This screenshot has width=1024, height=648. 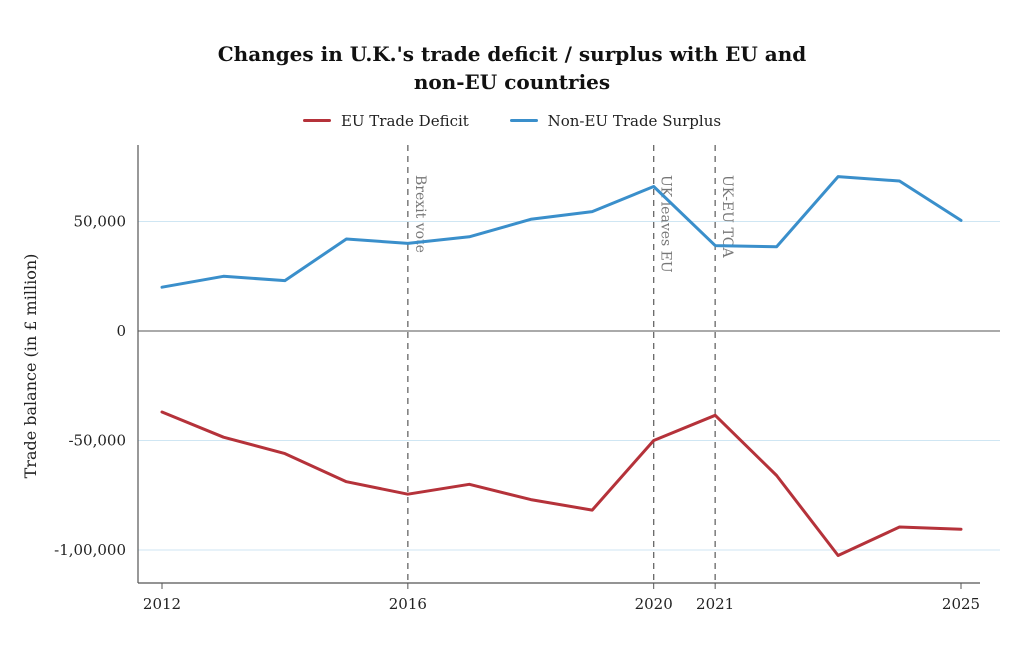 I want to click on legend-item-non-eu: Non-EU Trade Surplus, so click(x=615, y=120).